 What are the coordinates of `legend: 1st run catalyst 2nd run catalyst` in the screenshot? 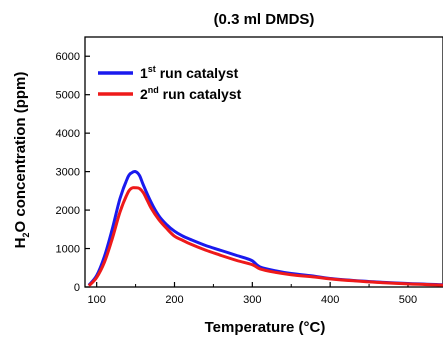 It's located at (170, 83).